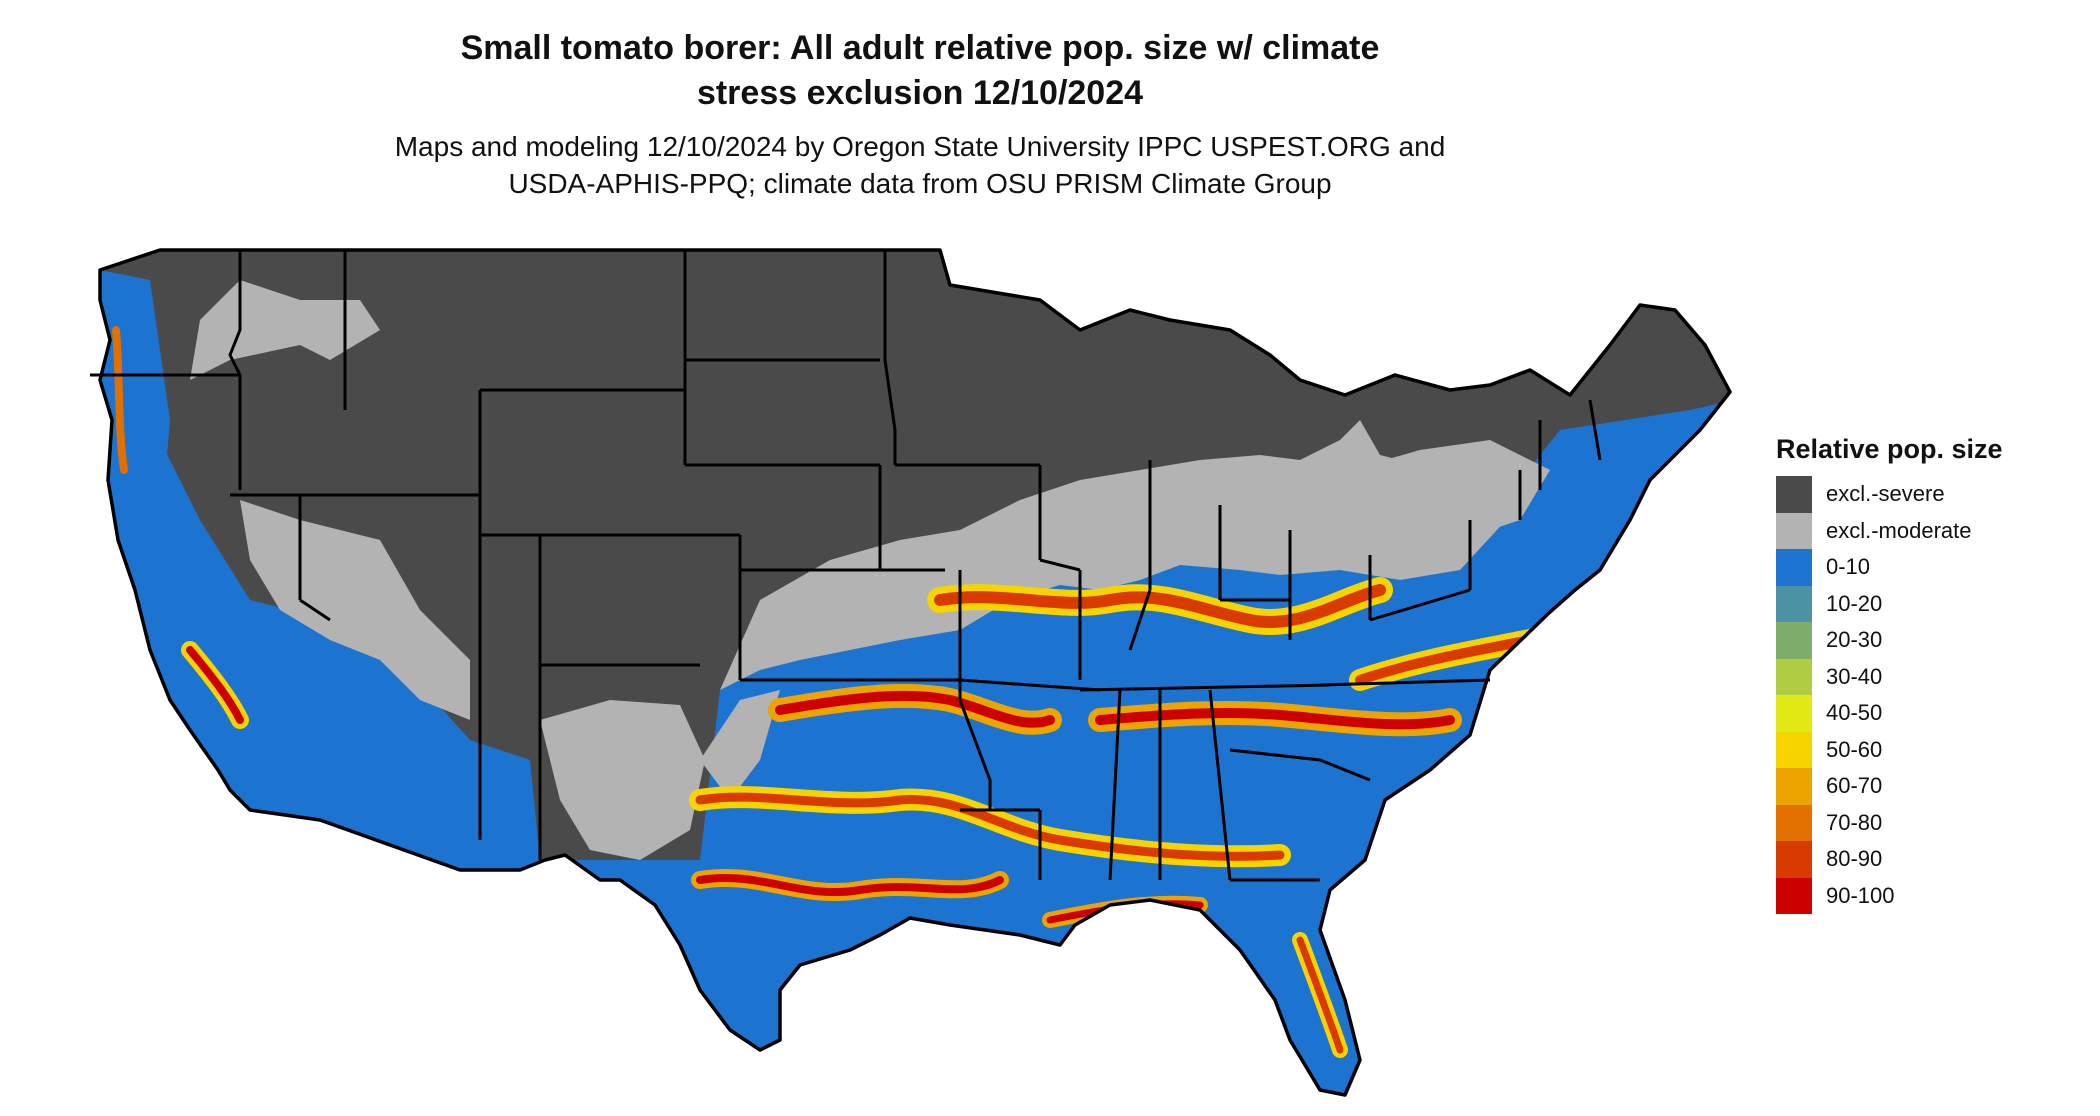  I want to click on hotspot-band-ohio-valley, so click(1160, 606).